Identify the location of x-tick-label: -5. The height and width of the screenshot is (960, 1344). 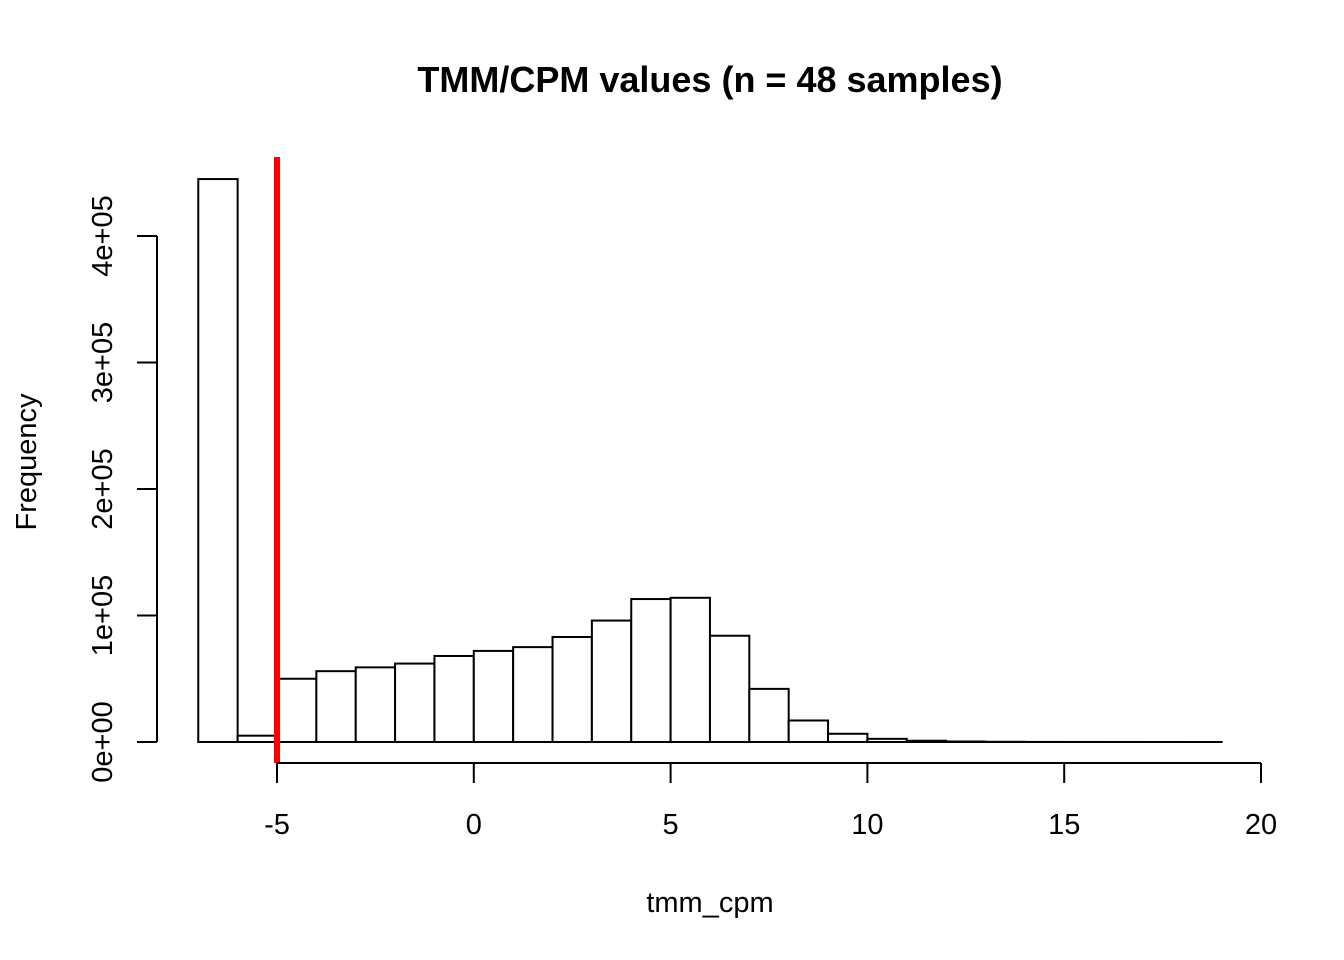
(277, 825).